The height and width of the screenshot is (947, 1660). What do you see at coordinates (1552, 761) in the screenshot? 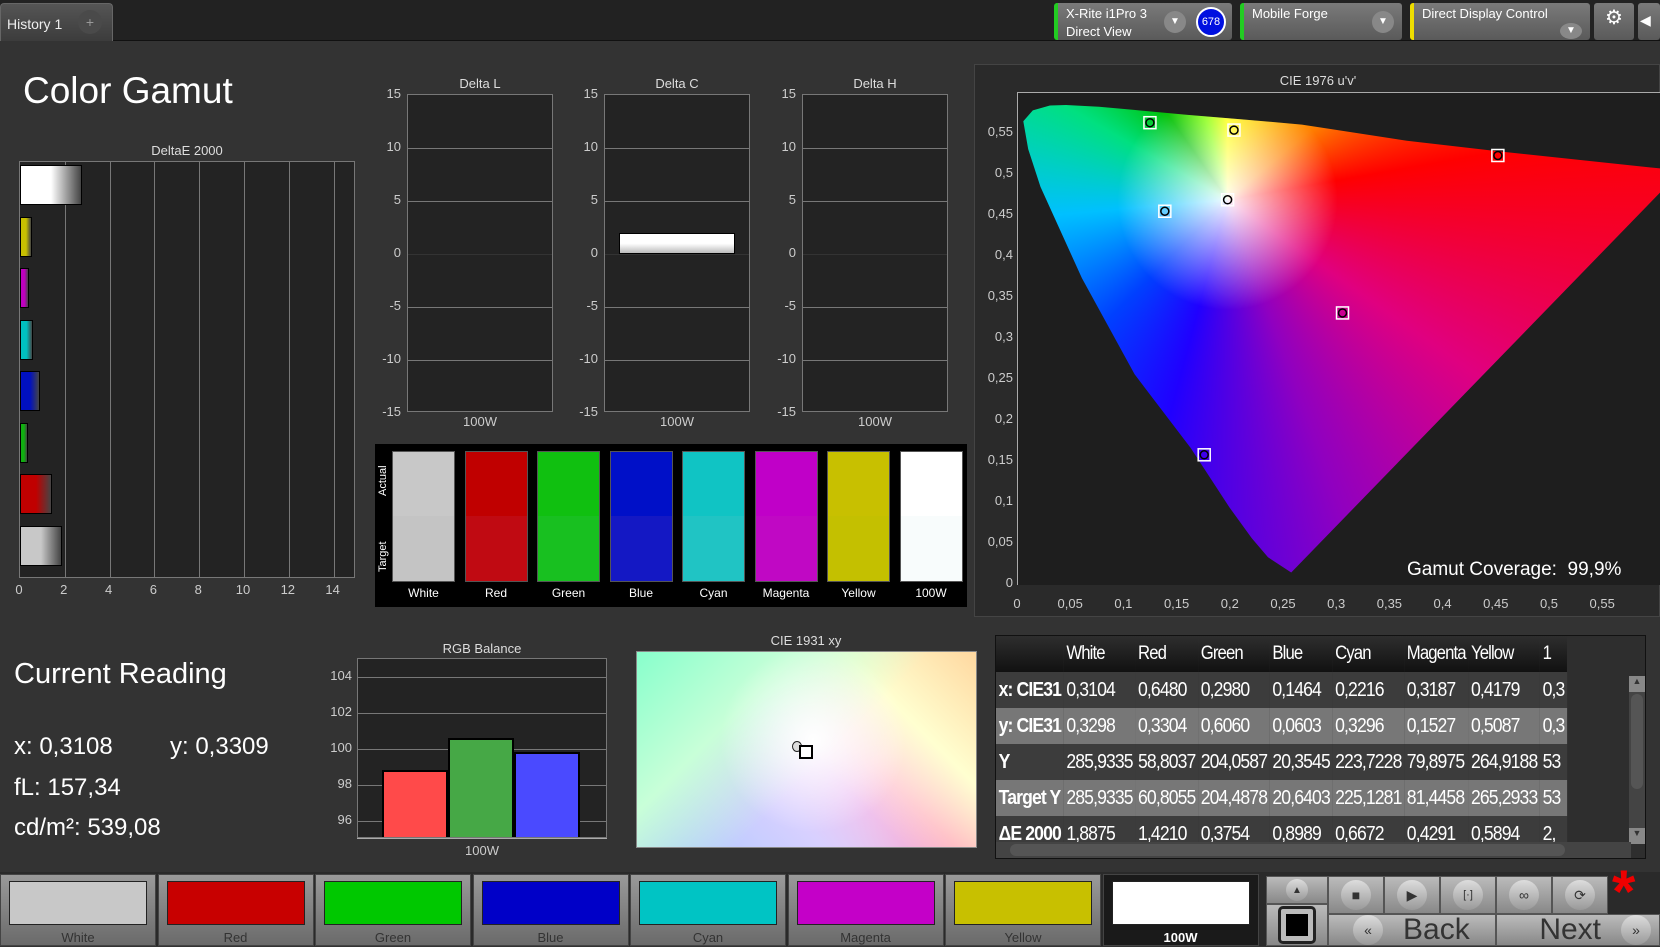
I see `table-cell: 53` at bounding box center [1552, 761].